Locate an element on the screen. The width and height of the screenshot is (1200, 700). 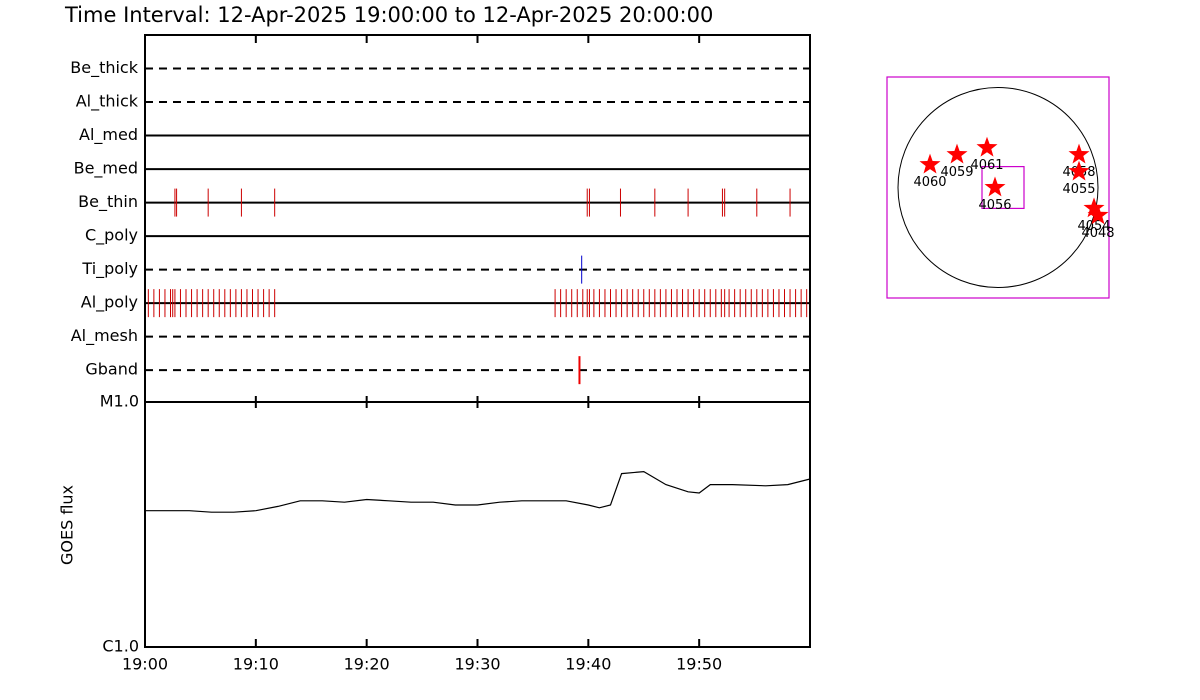
x-tick-label: 19:00 is located at coordinates (145, 664).